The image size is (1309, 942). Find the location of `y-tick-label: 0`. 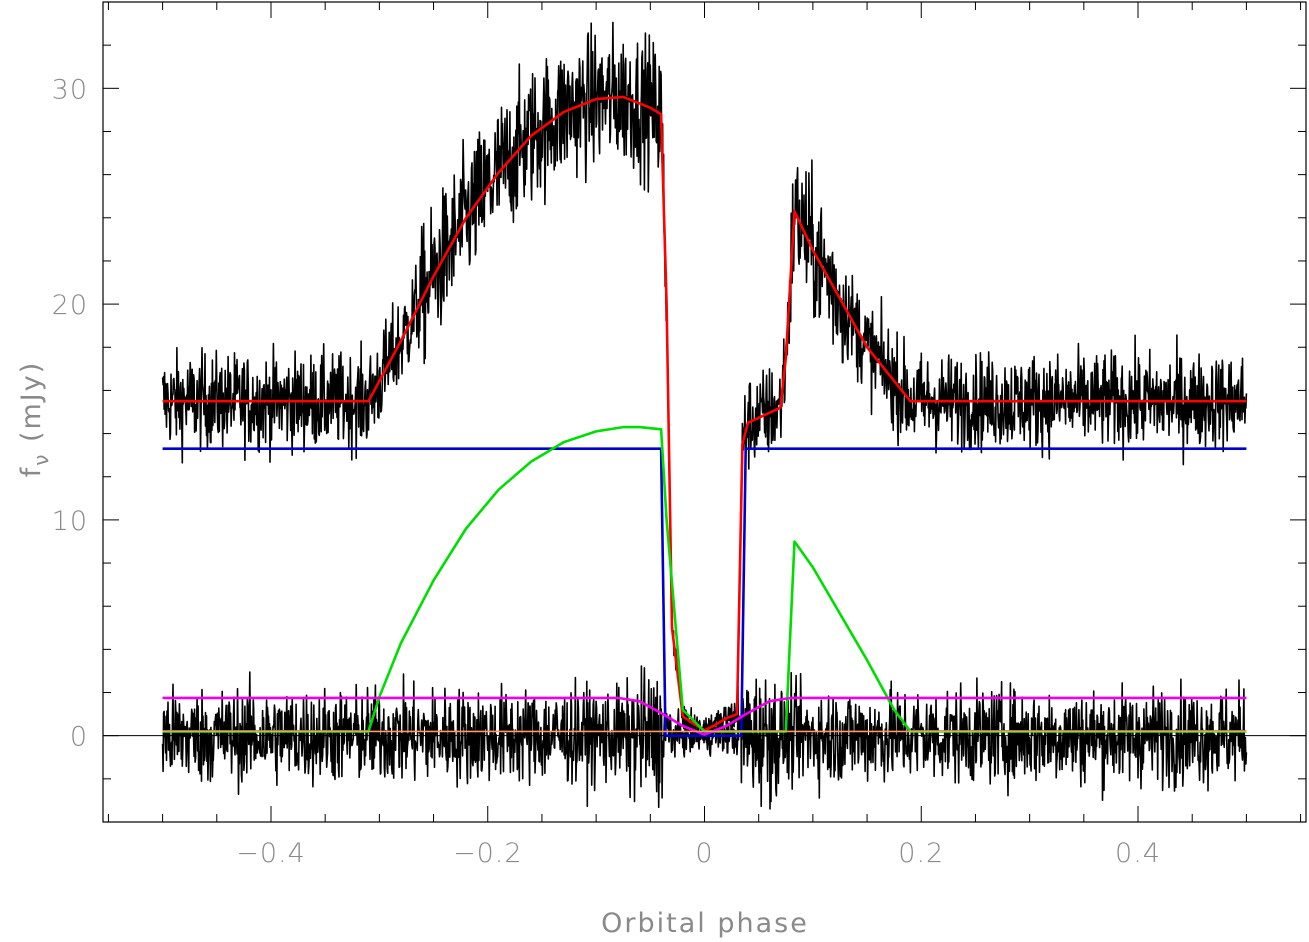

y-tick-label: 0 is located at coordinates (79, 737).